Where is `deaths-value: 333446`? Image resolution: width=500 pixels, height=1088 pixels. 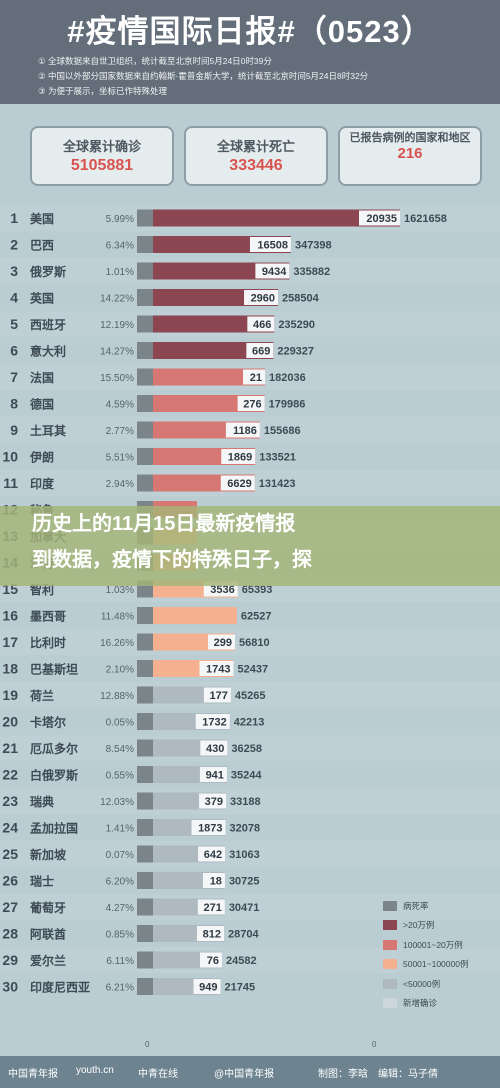
deaths-value: 333446 is located at coordinates (256, 165).